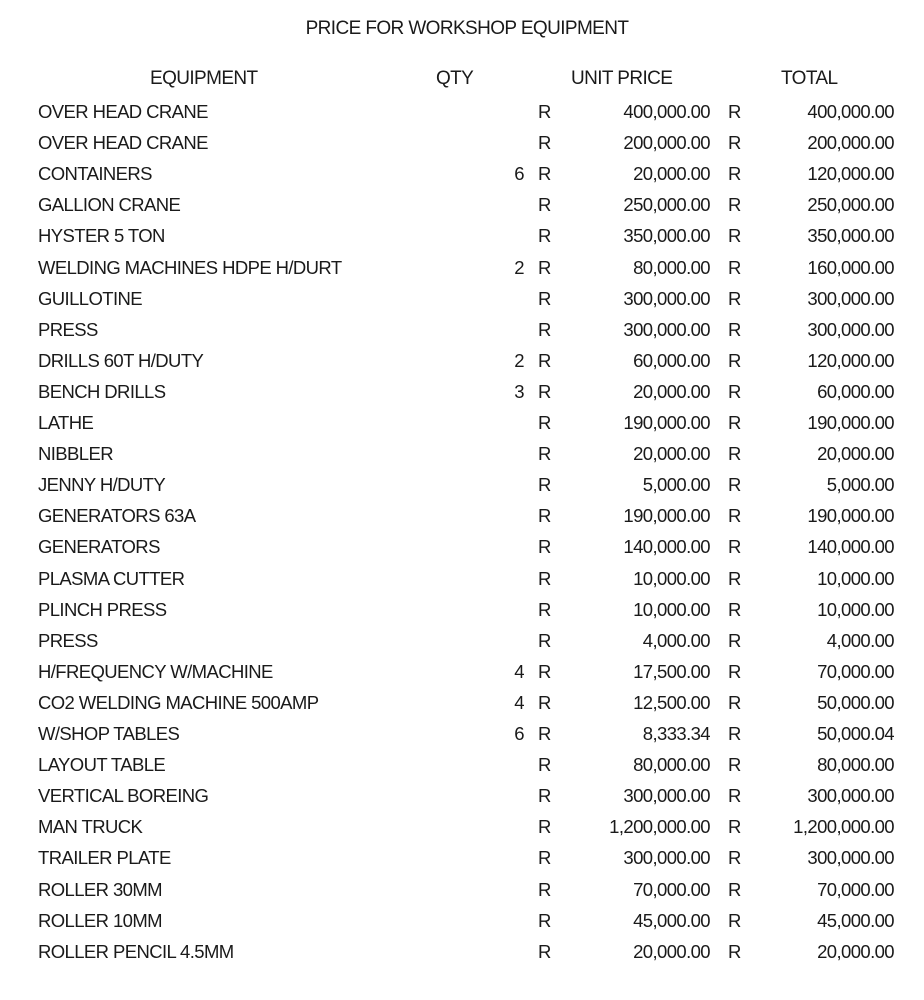  I want to click on total-price: 190,000.00, so click(850, 422).